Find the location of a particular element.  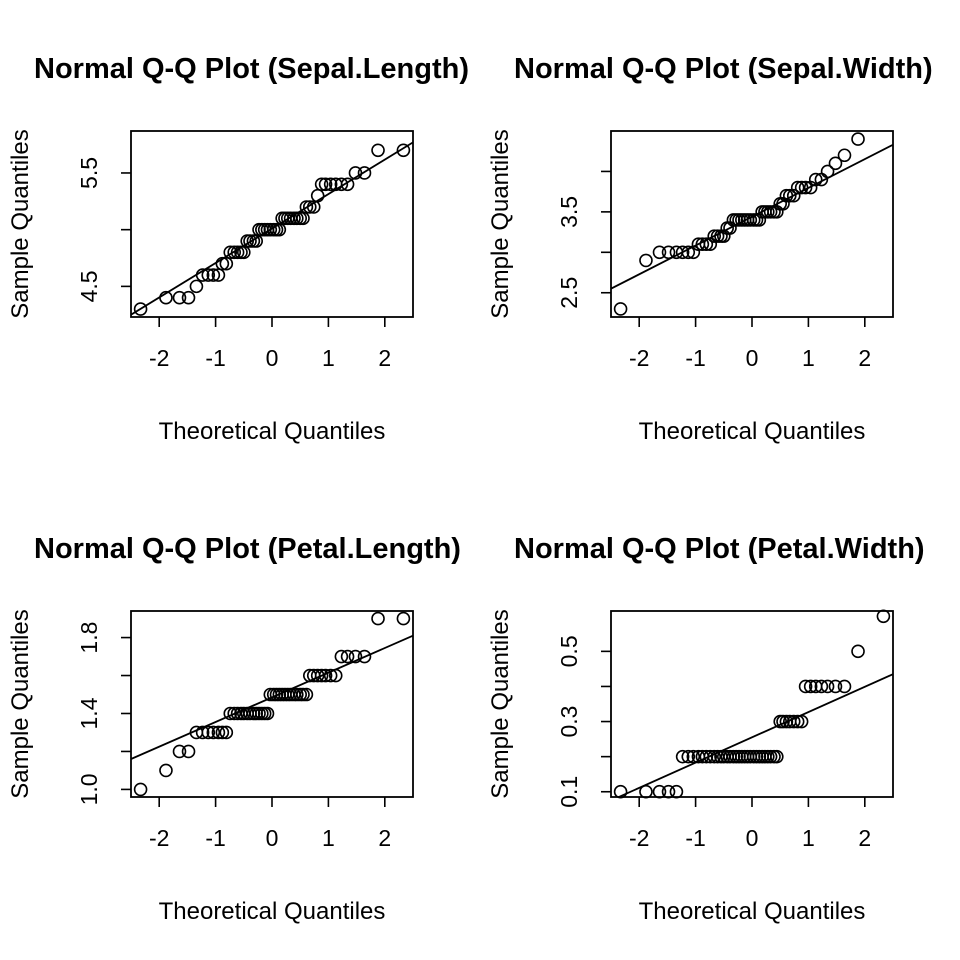

y-tick-label: 0.1 is located at coordinates (569, 792).